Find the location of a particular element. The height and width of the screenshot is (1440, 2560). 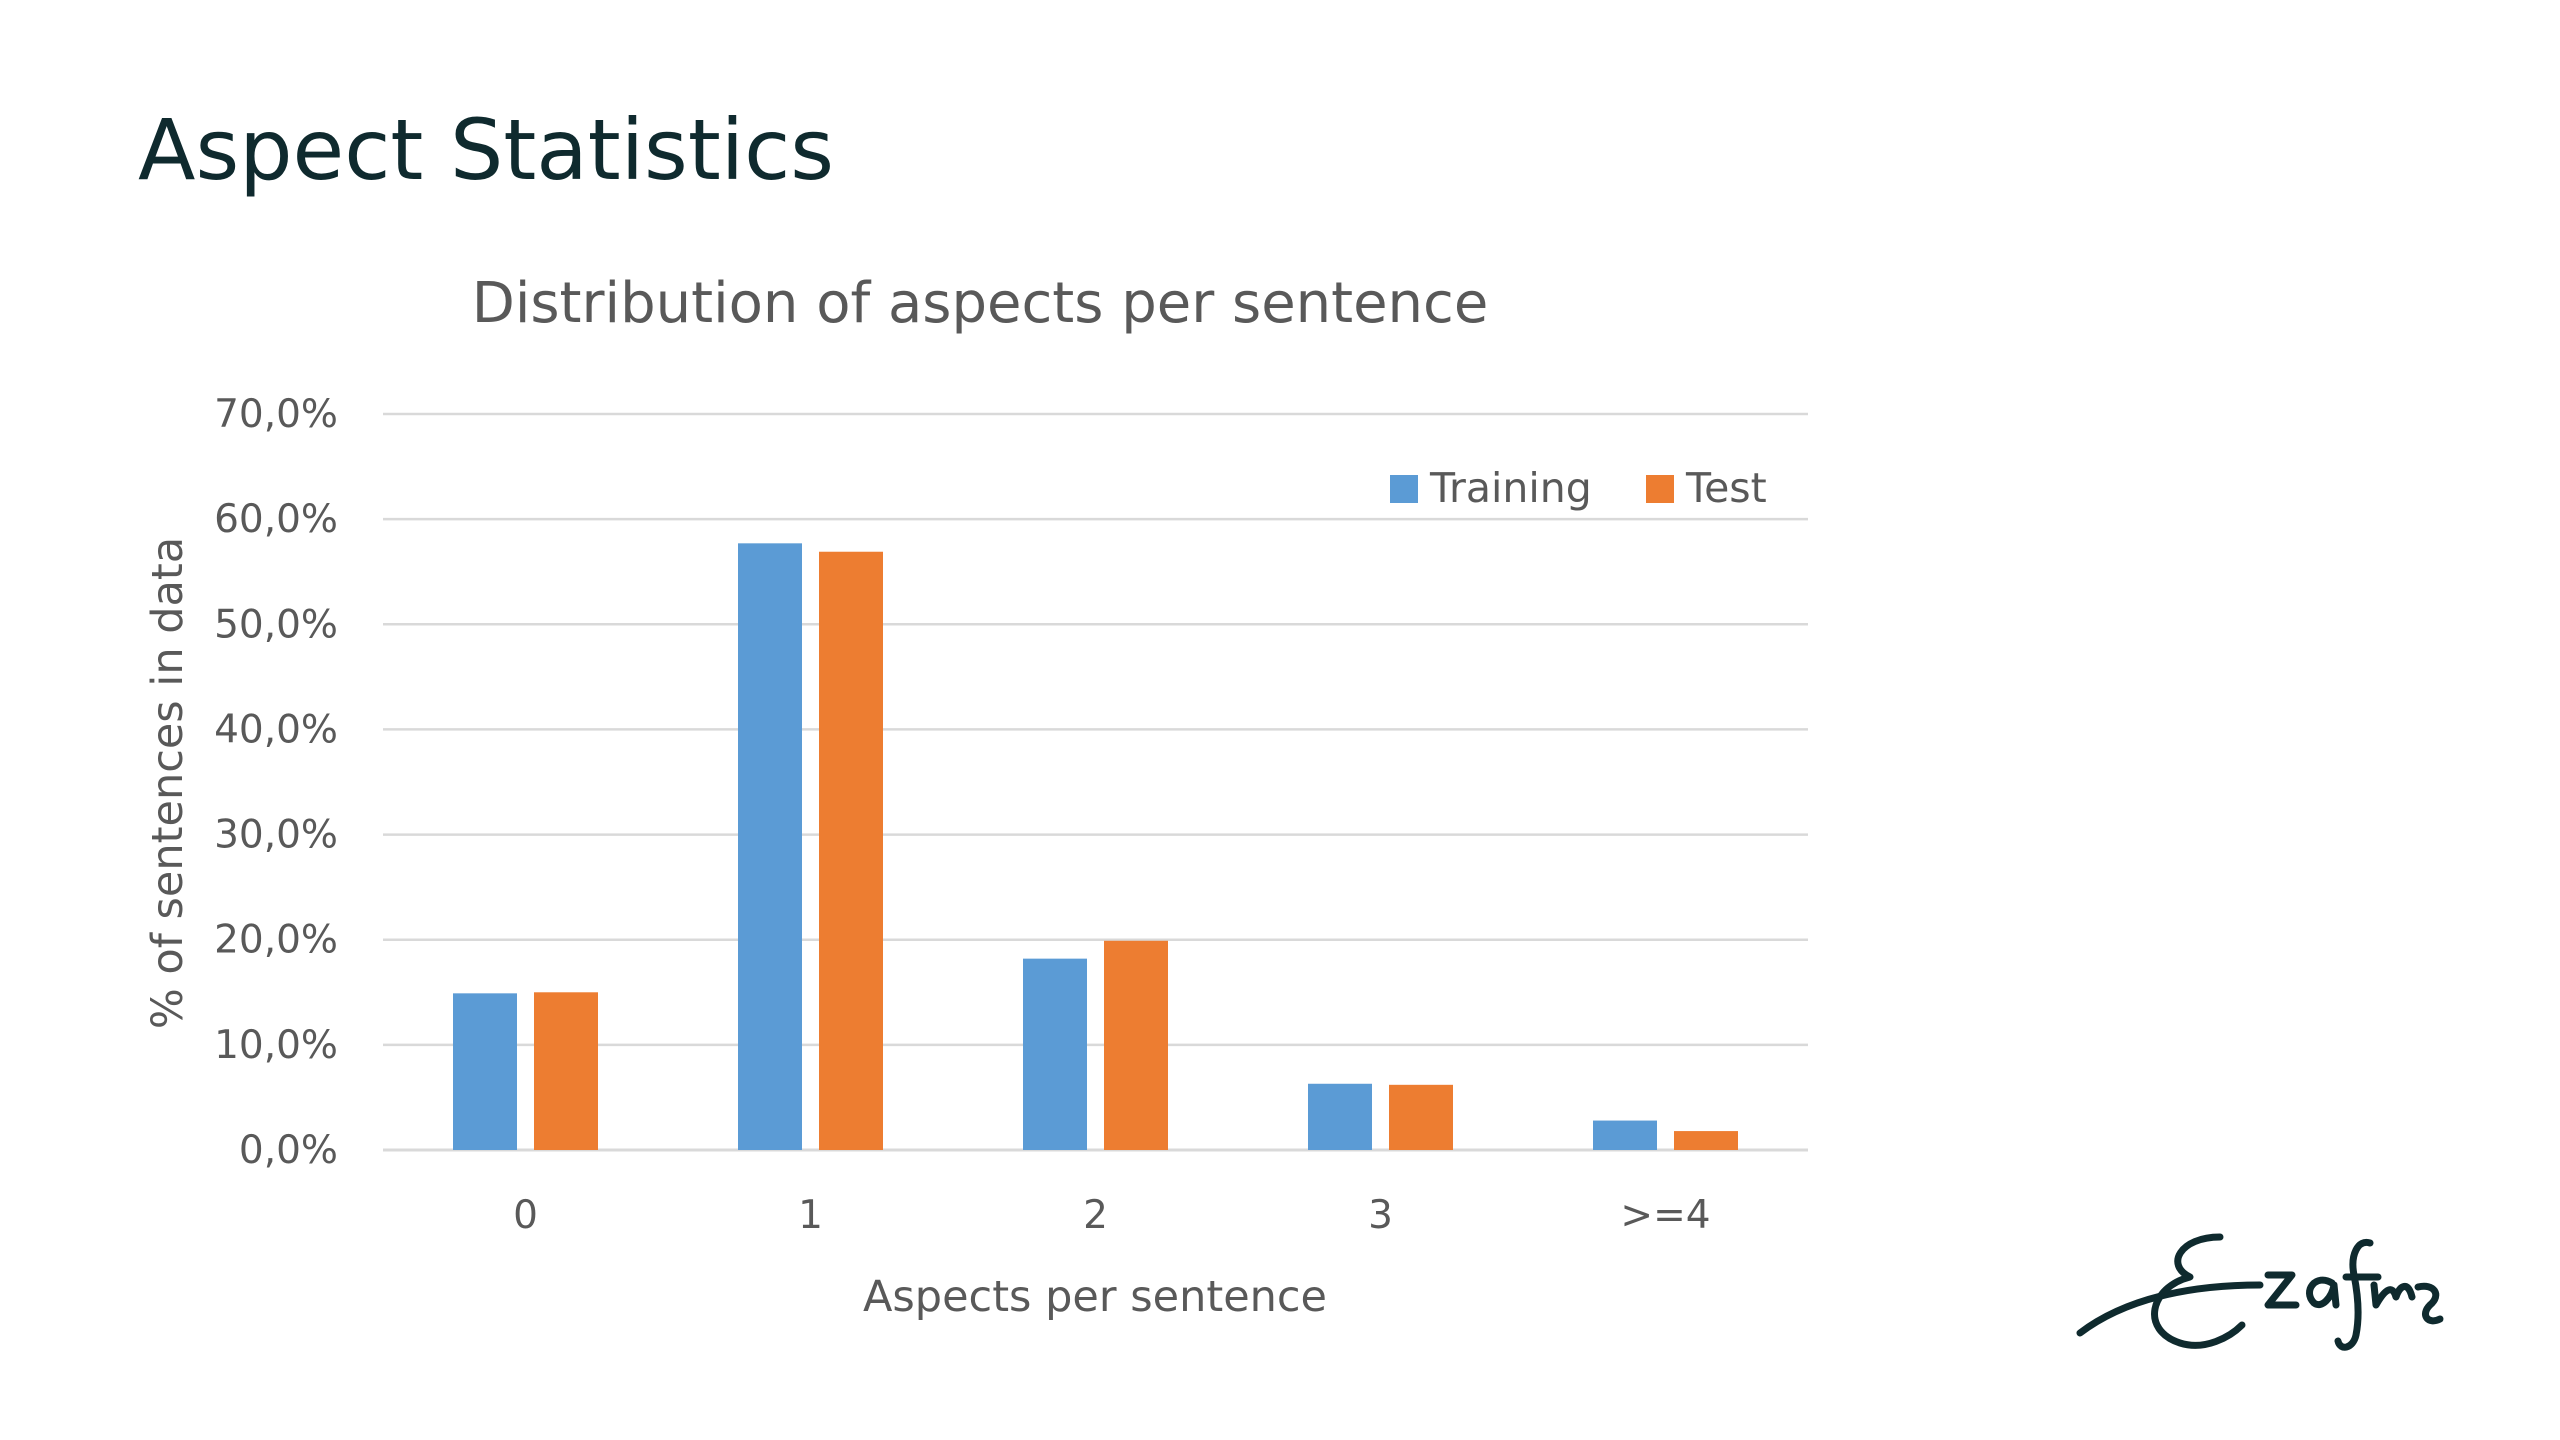

legend-swatch-test is located at coordinates (1660, 489).